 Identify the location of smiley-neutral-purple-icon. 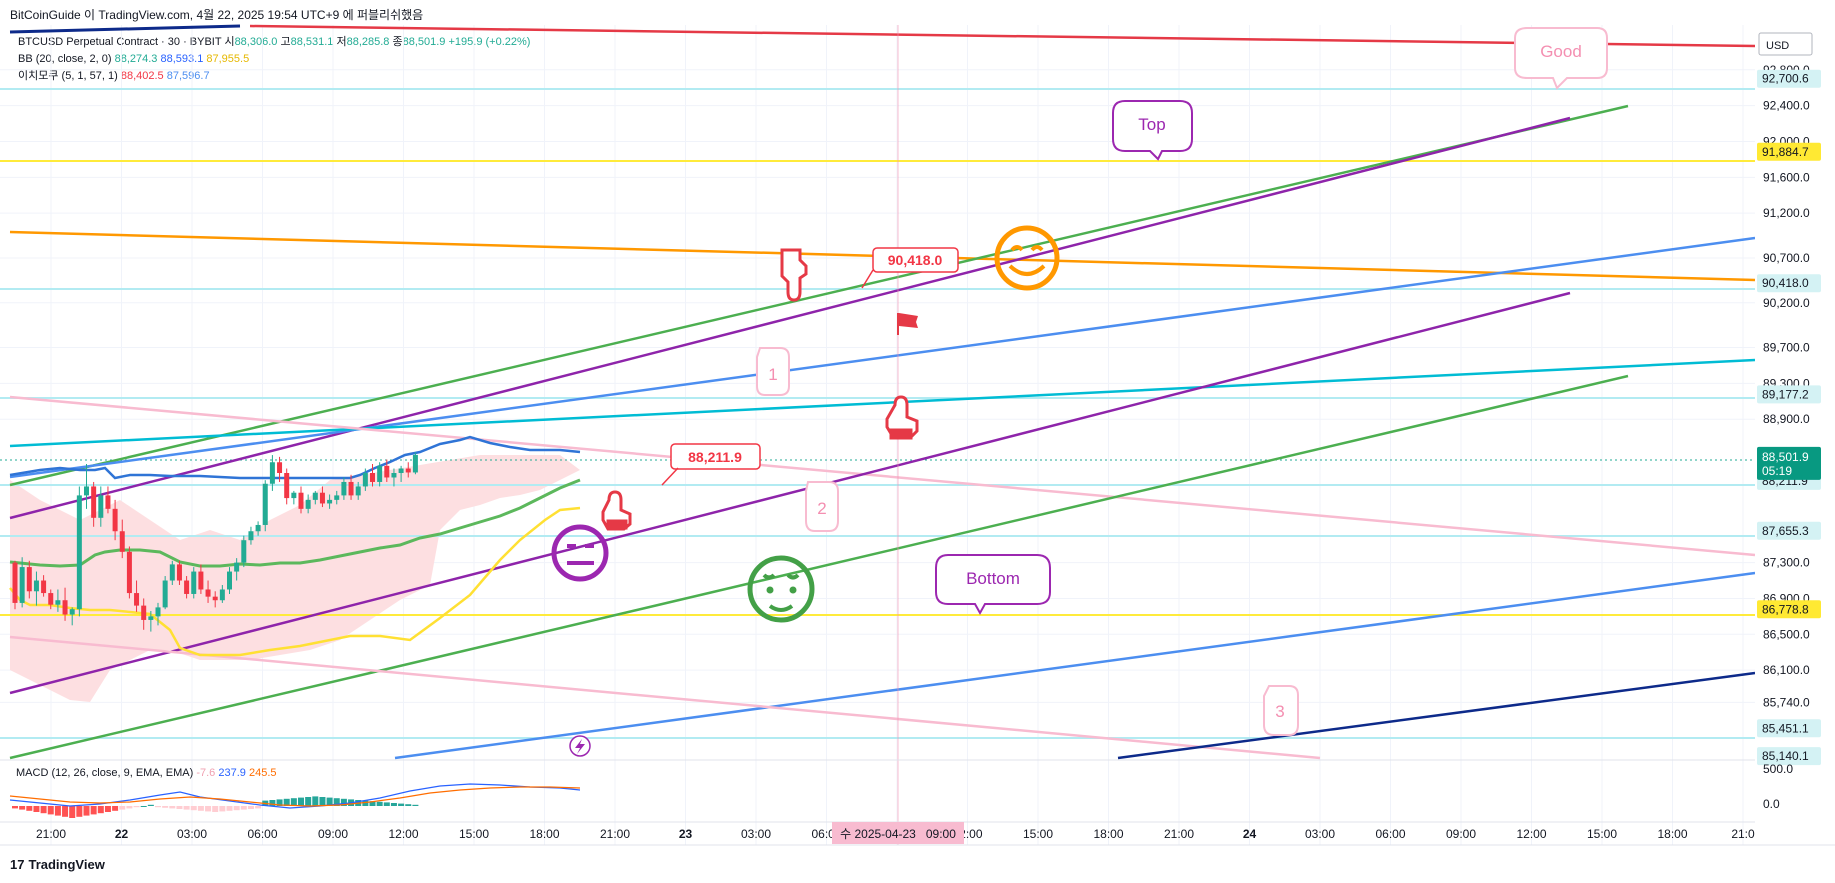
(580, 553).